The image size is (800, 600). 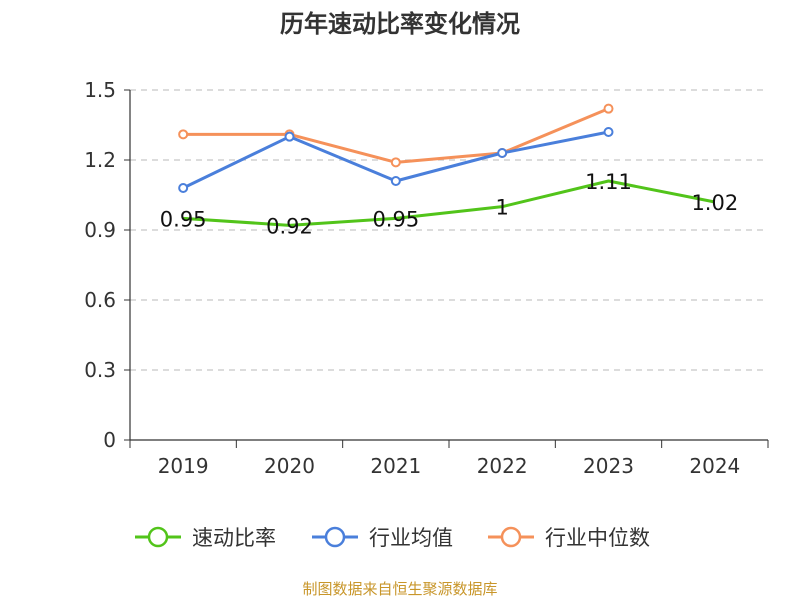 I want to click on chart-title: 历年速动比率变化情况, so click(x=400, y=24).